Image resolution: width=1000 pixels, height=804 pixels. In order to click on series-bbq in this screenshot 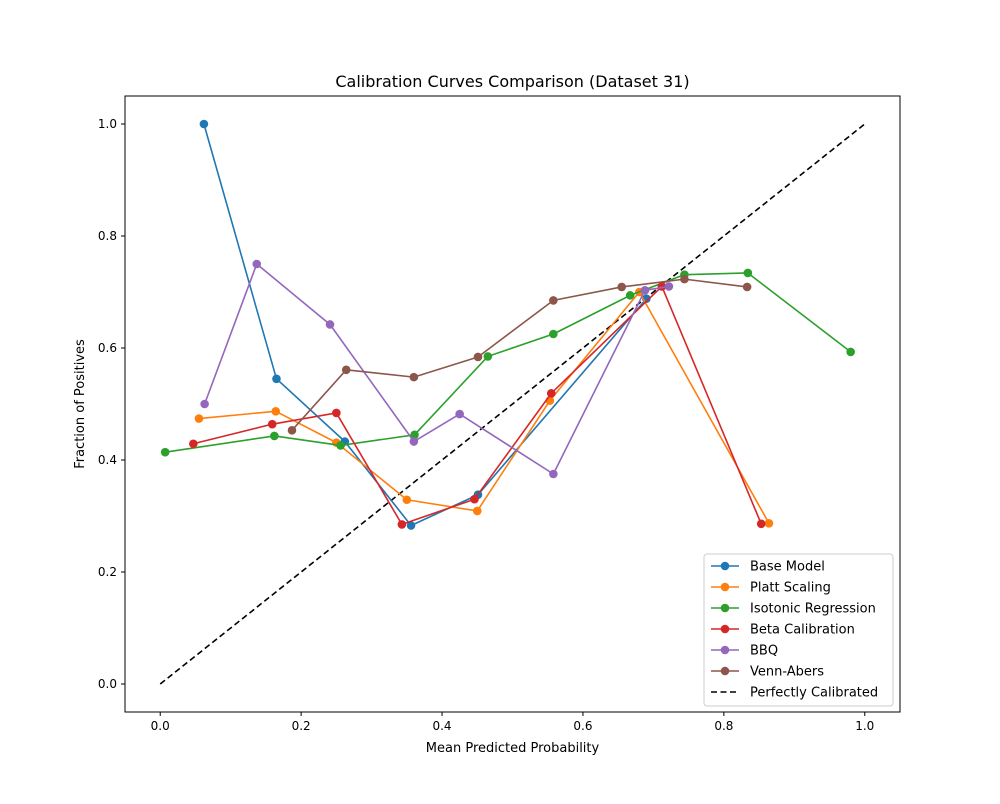, I will do `click(437, 369)`.